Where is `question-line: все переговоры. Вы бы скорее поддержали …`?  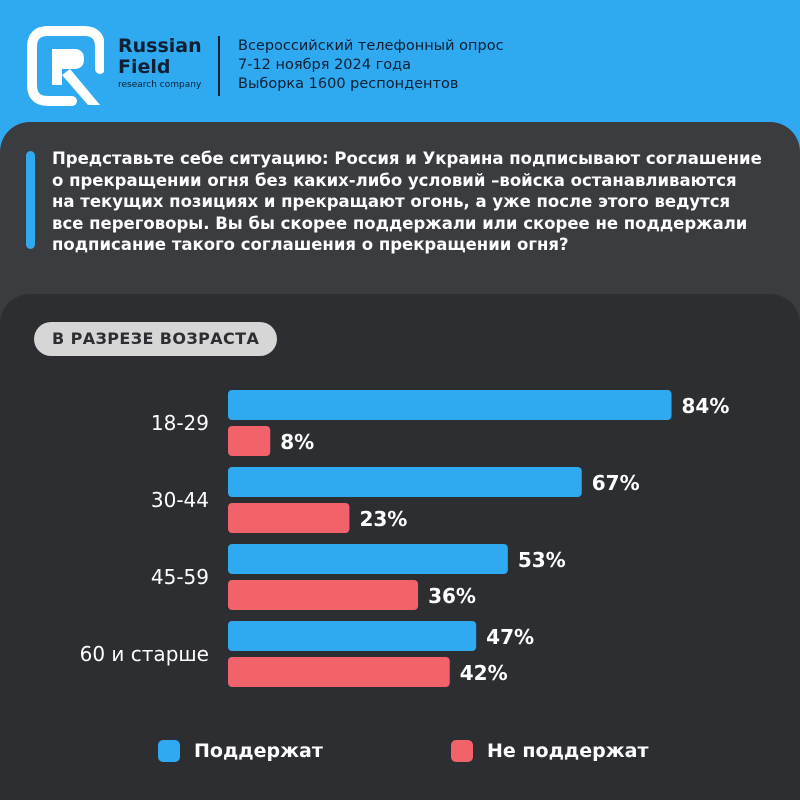 question-line: все переговоры. Вы бы скорее поддержали … is located at coordinates (400, 223).